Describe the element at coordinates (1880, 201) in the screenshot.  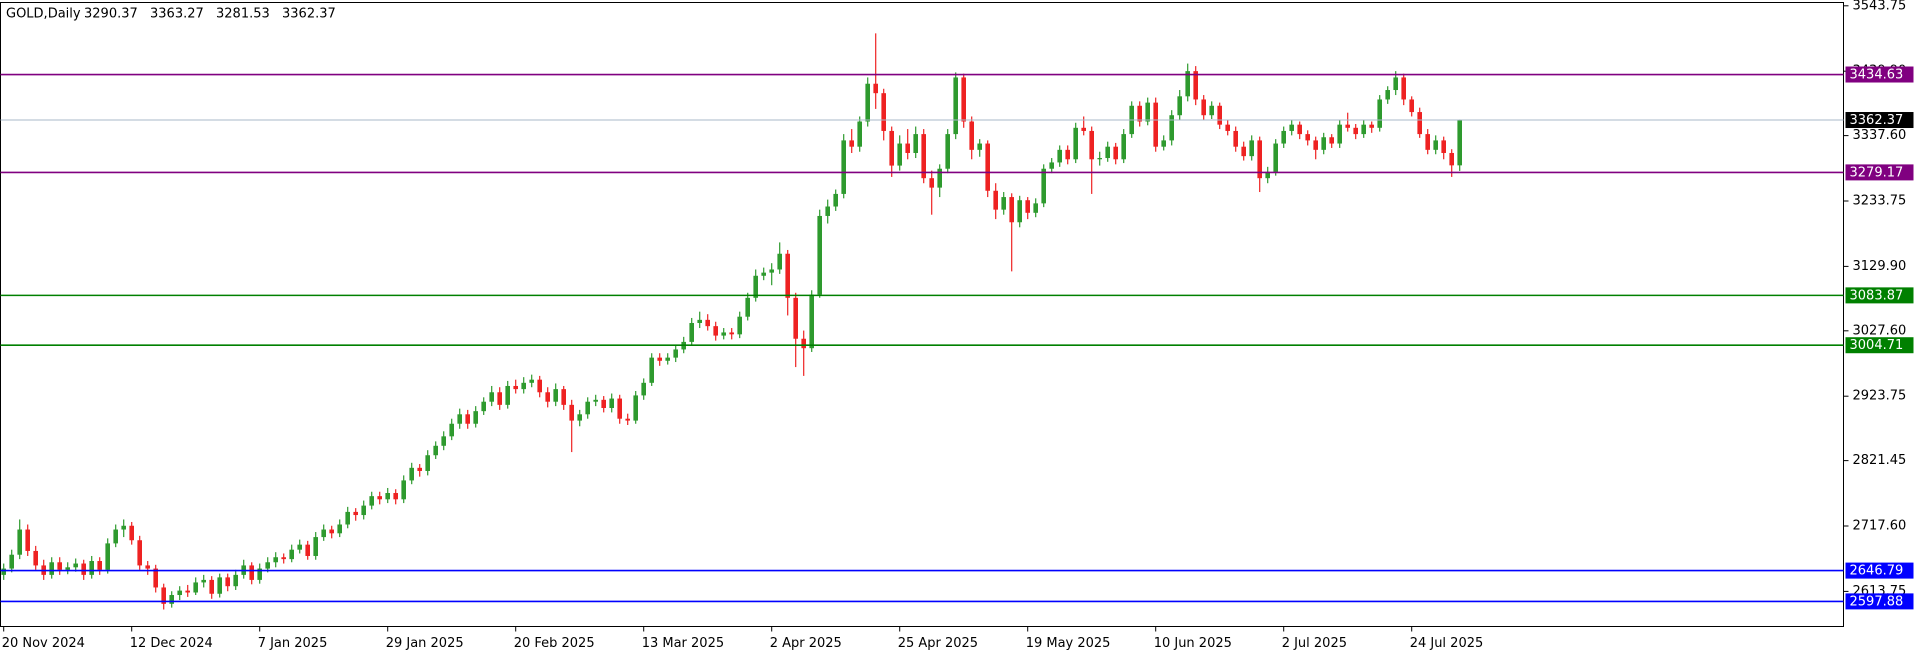
I see `y-tick-label: 3233.75` at that location.